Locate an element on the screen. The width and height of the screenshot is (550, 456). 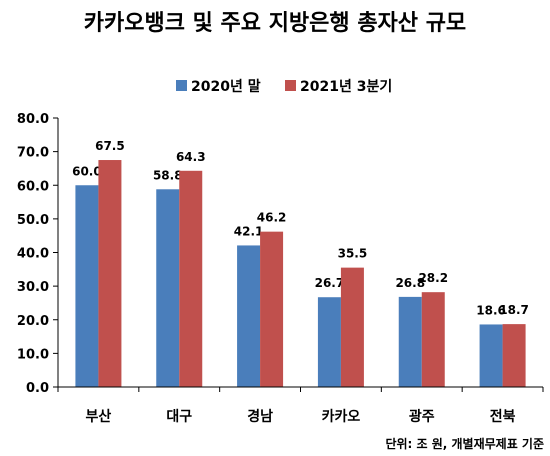
data-label: 18.6 is located at coordinates (491, 310).